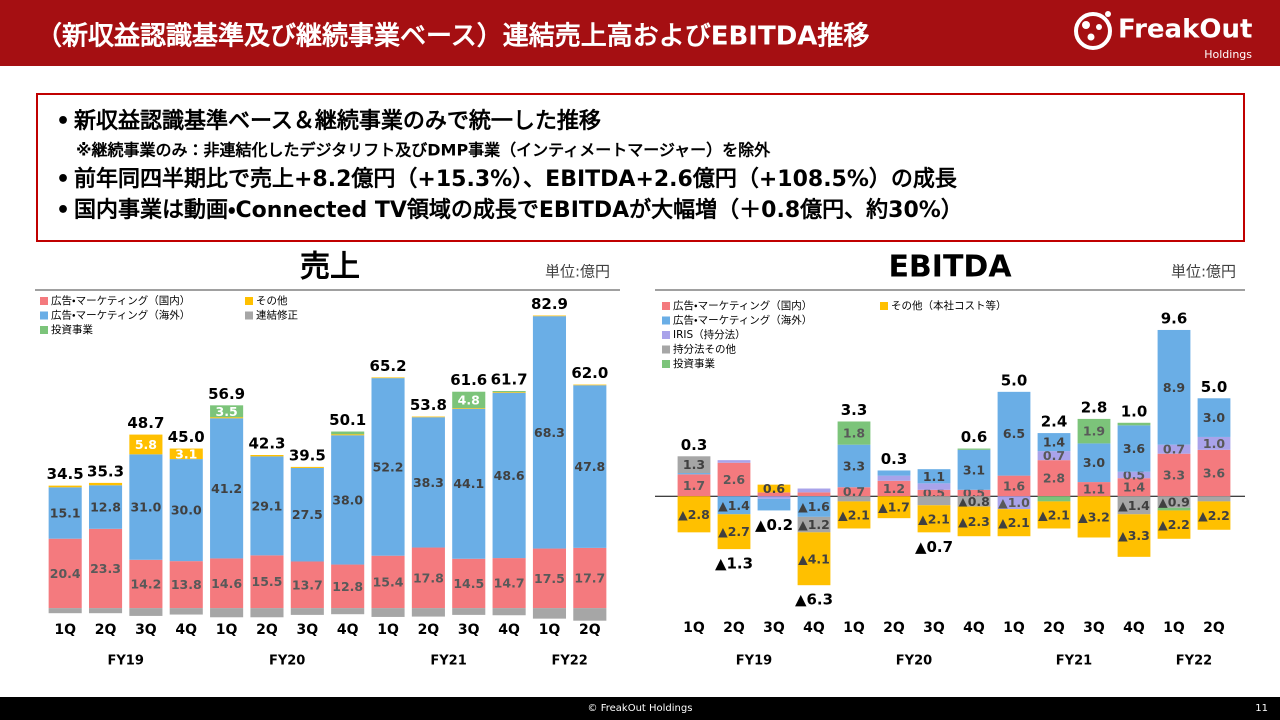 This screenshot has width=1280, height=720. Describe the element at coordinates (468, 583) in the screenshot. I see `segment-label: 14.5` at that location.